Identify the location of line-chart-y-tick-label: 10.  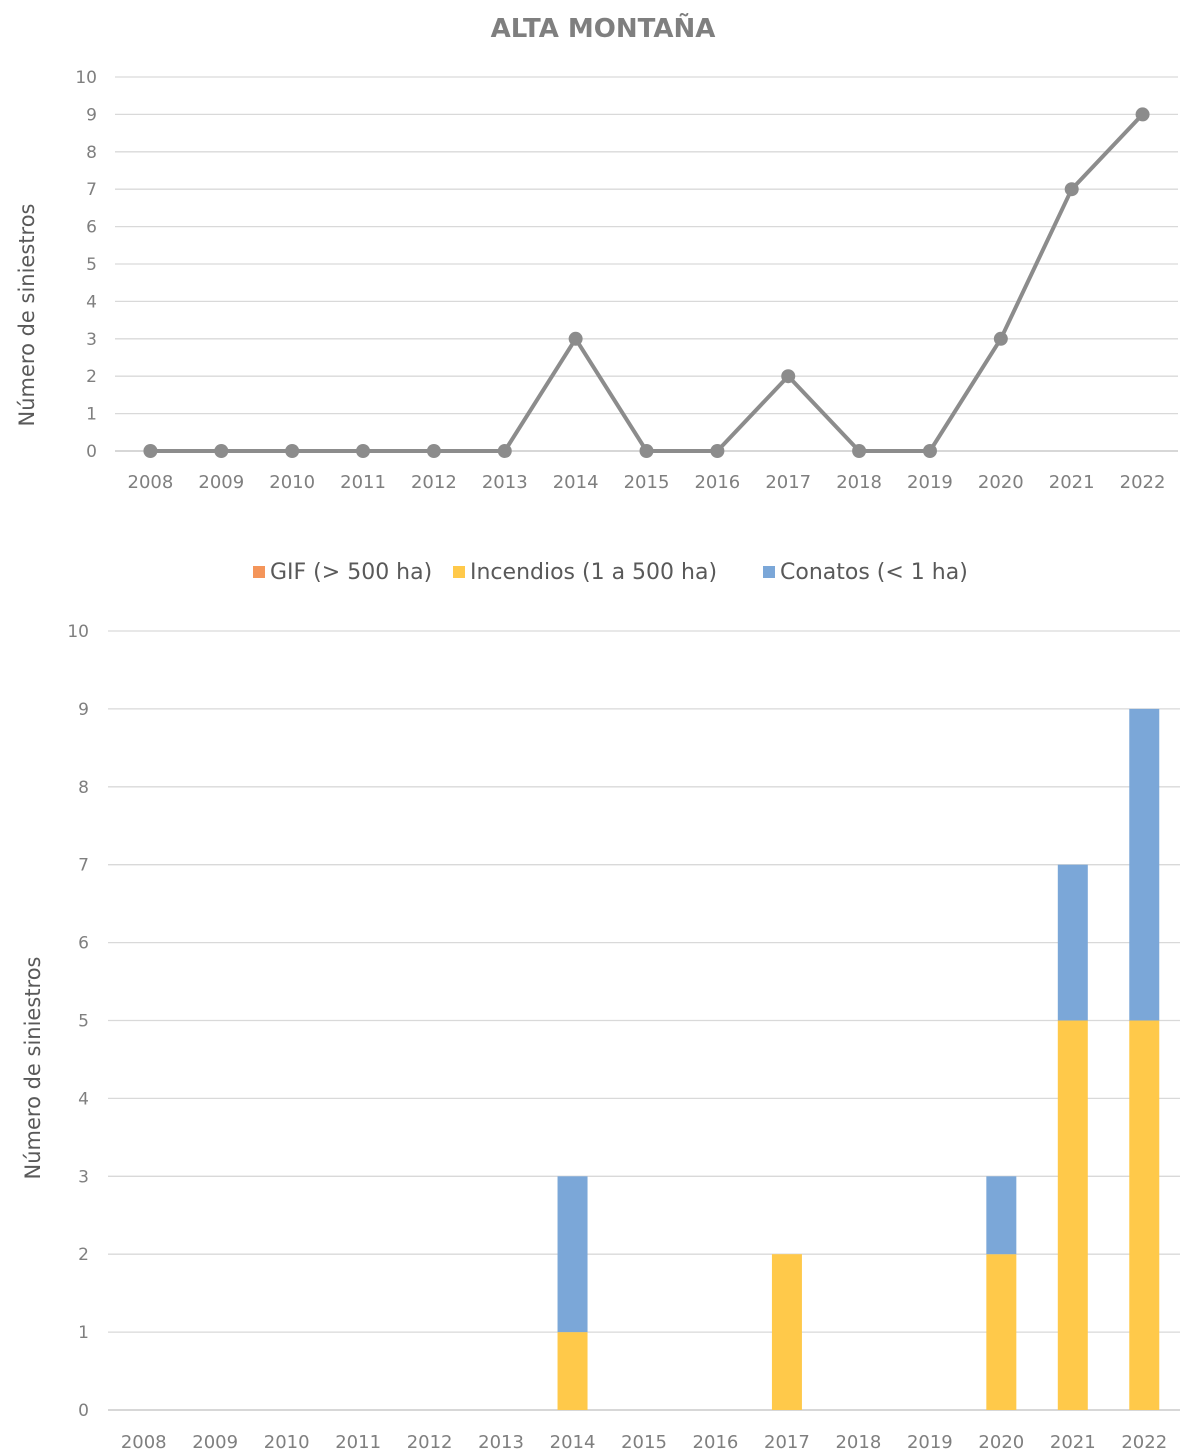
(86, 78).